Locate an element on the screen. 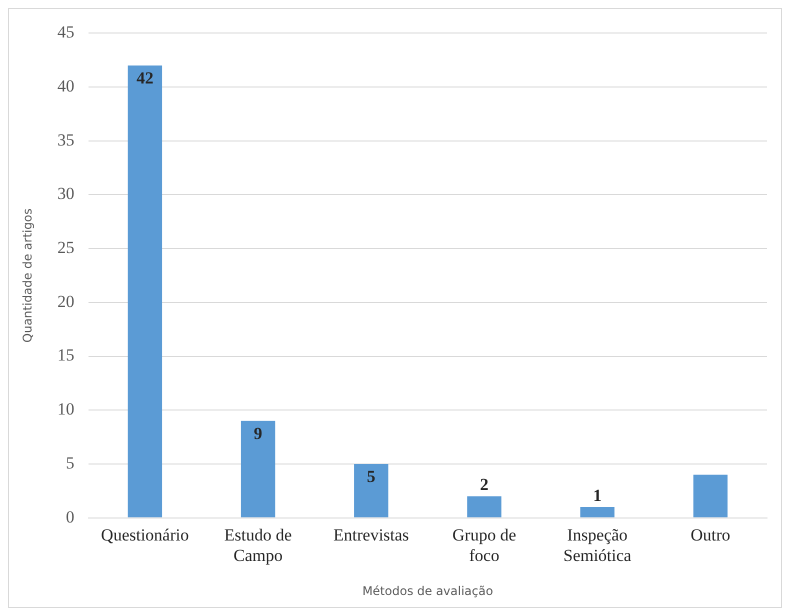  x-tick-label: Outro is located at coordinates (710, 534).